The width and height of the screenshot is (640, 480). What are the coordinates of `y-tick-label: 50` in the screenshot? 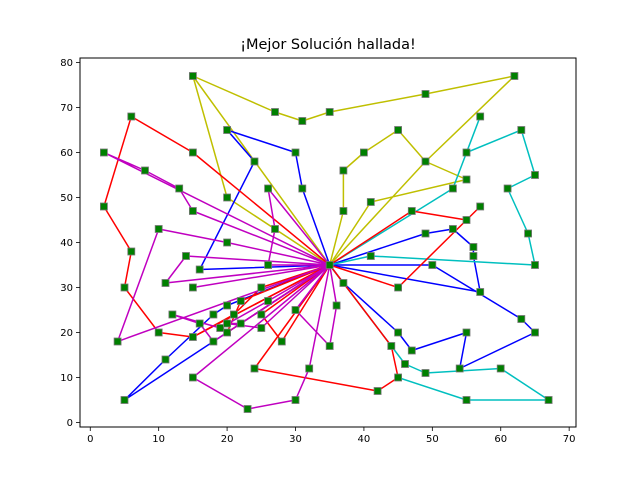 It's located at (66, 198).